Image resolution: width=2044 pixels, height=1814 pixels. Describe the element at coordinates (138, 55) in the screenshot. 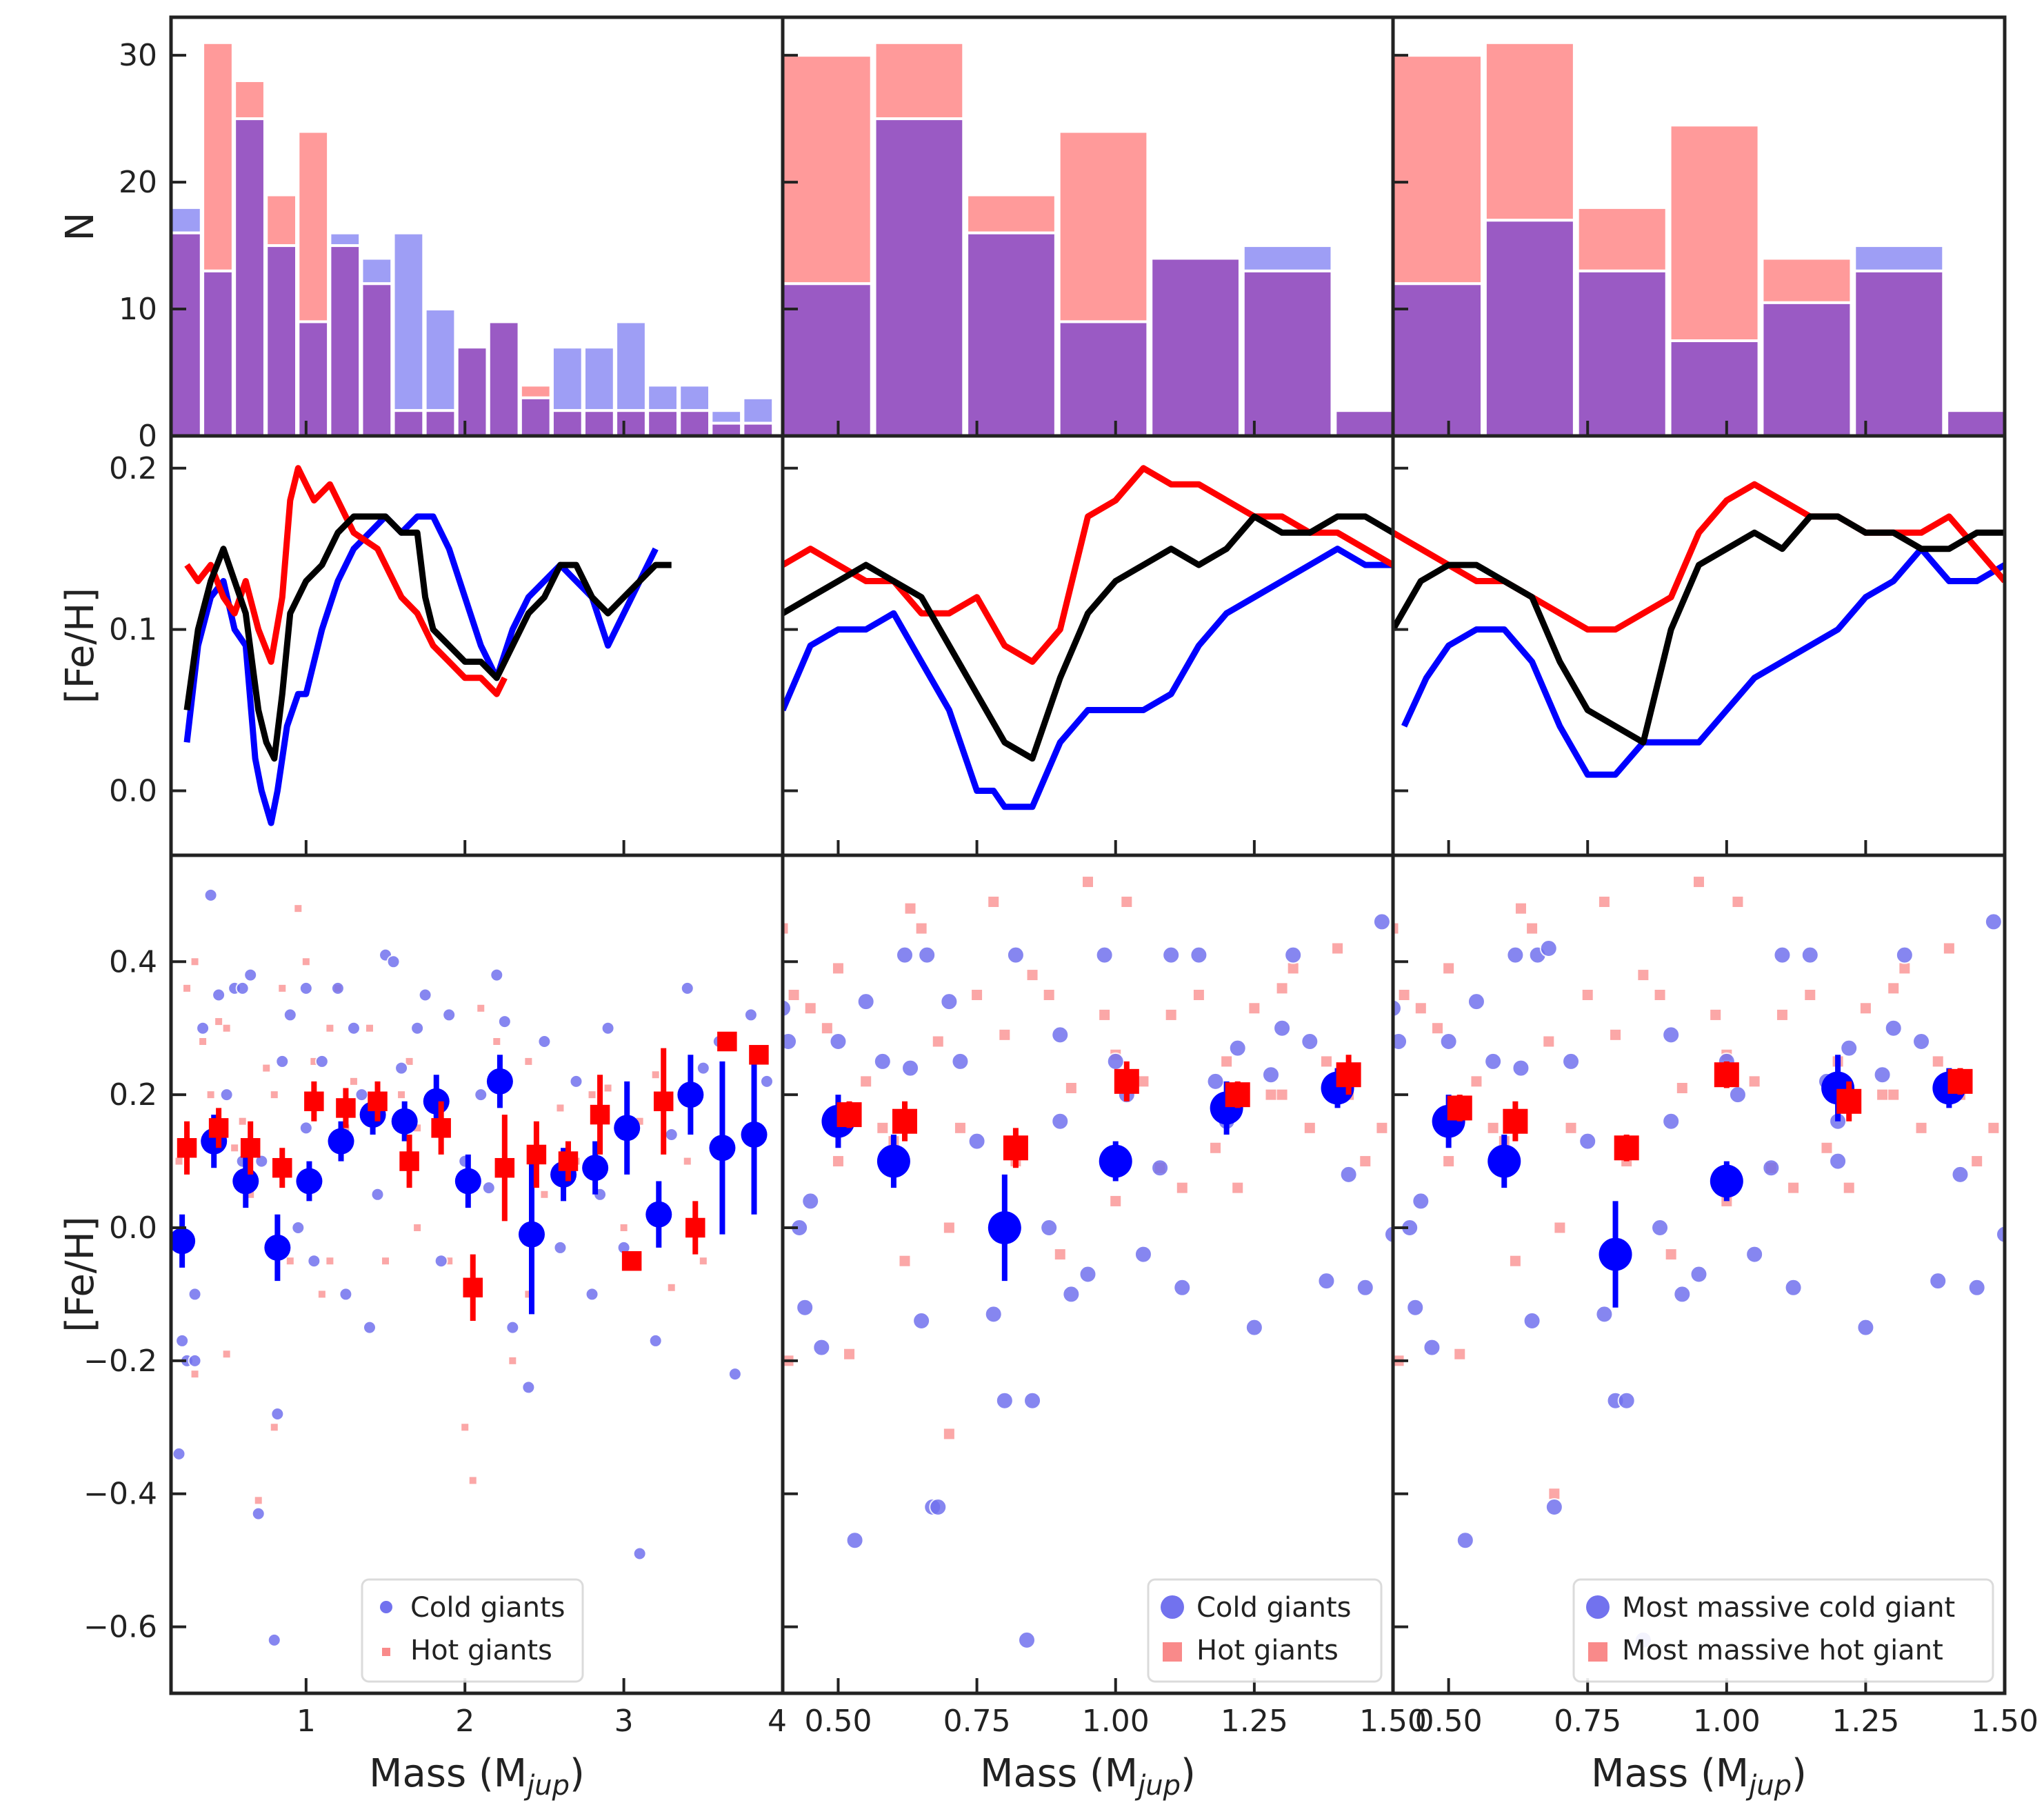

I see `y-tick-label: 30` at that location.